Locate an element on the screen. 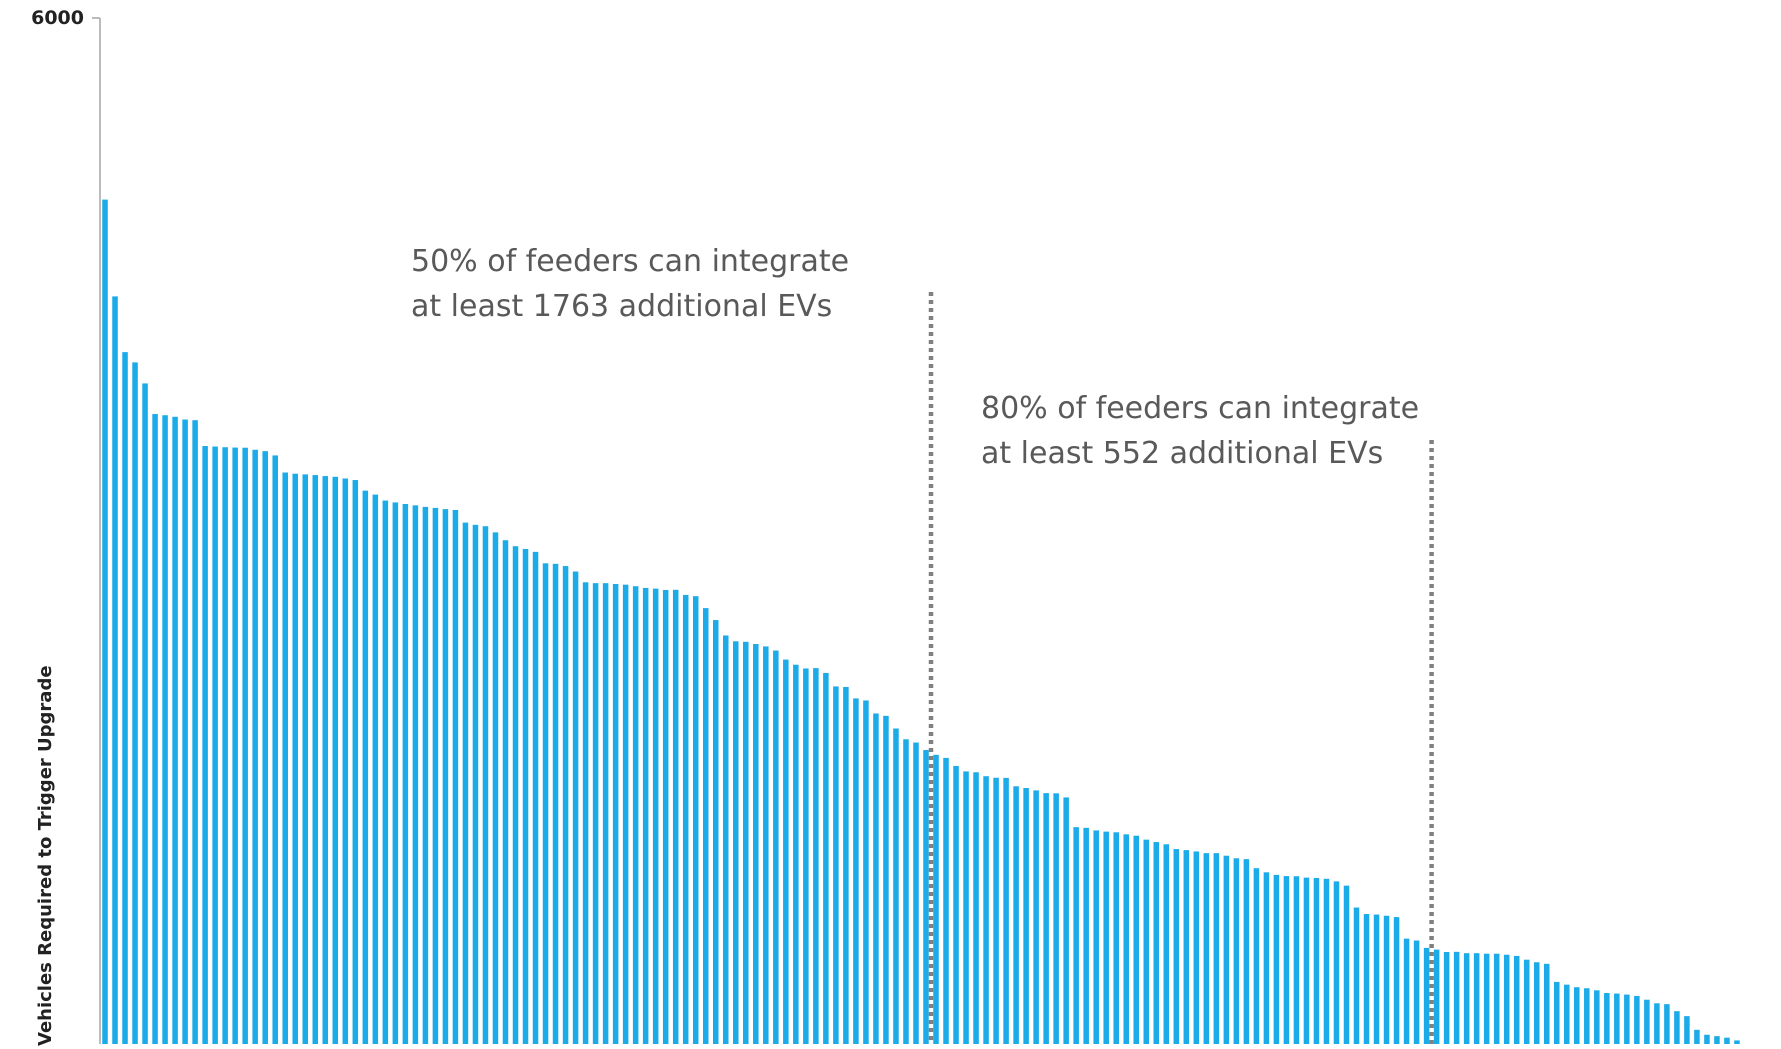 The image size is (1781, 1049). y-axis-title: Vehicles Required to Trigger Upgrade is located at coordinates (45, 855).